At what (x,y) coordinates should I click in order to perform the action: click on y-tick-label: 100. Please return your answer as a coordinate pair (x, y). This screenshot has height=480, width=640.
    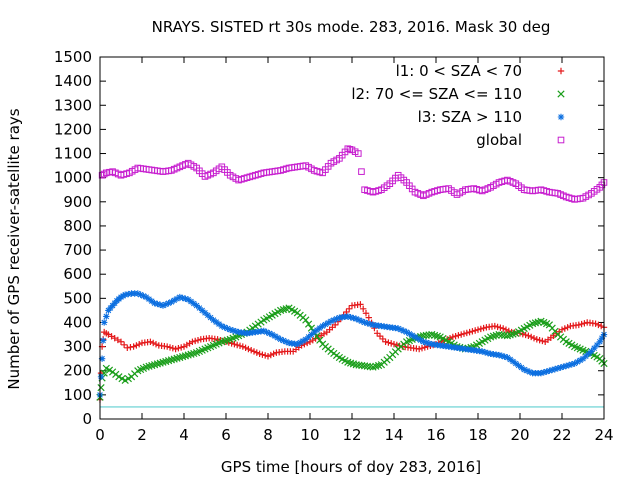
    Looking at the image, I should click on (77, 395).